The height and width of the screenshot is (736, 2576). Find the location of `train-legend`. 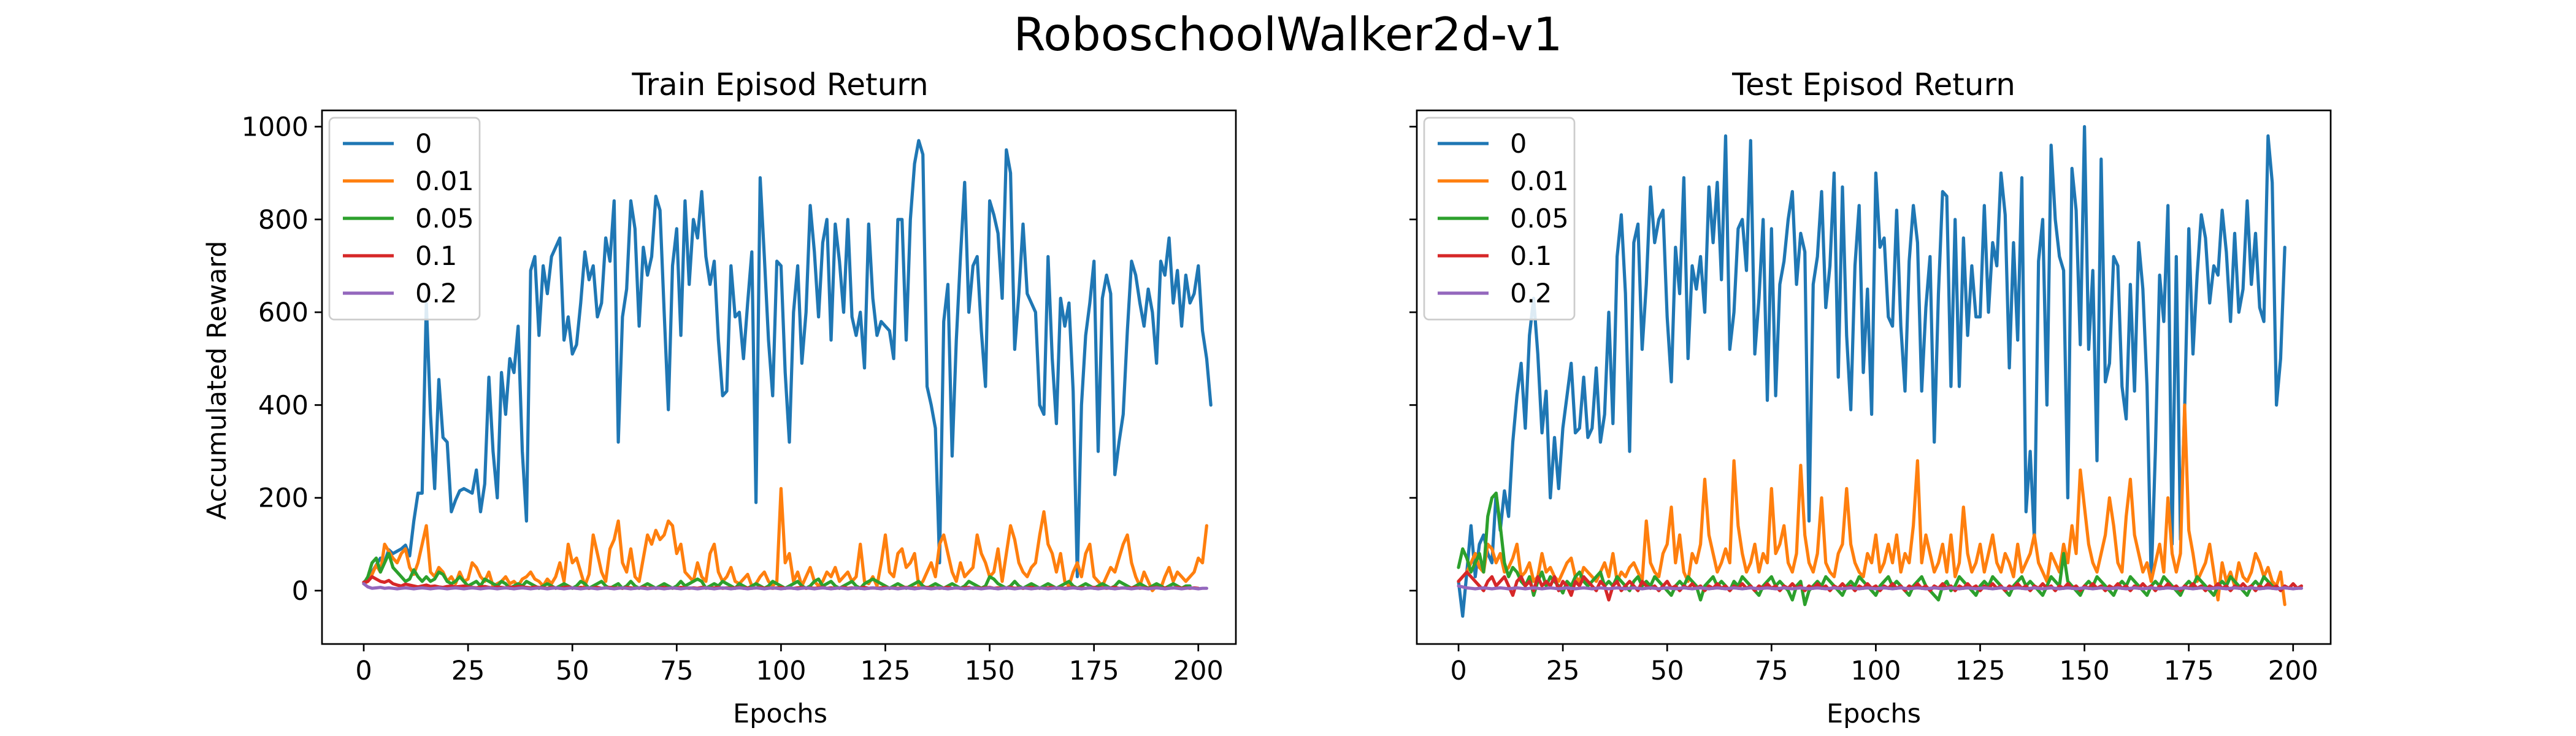

train-legend is located at coordinates (404, 219).